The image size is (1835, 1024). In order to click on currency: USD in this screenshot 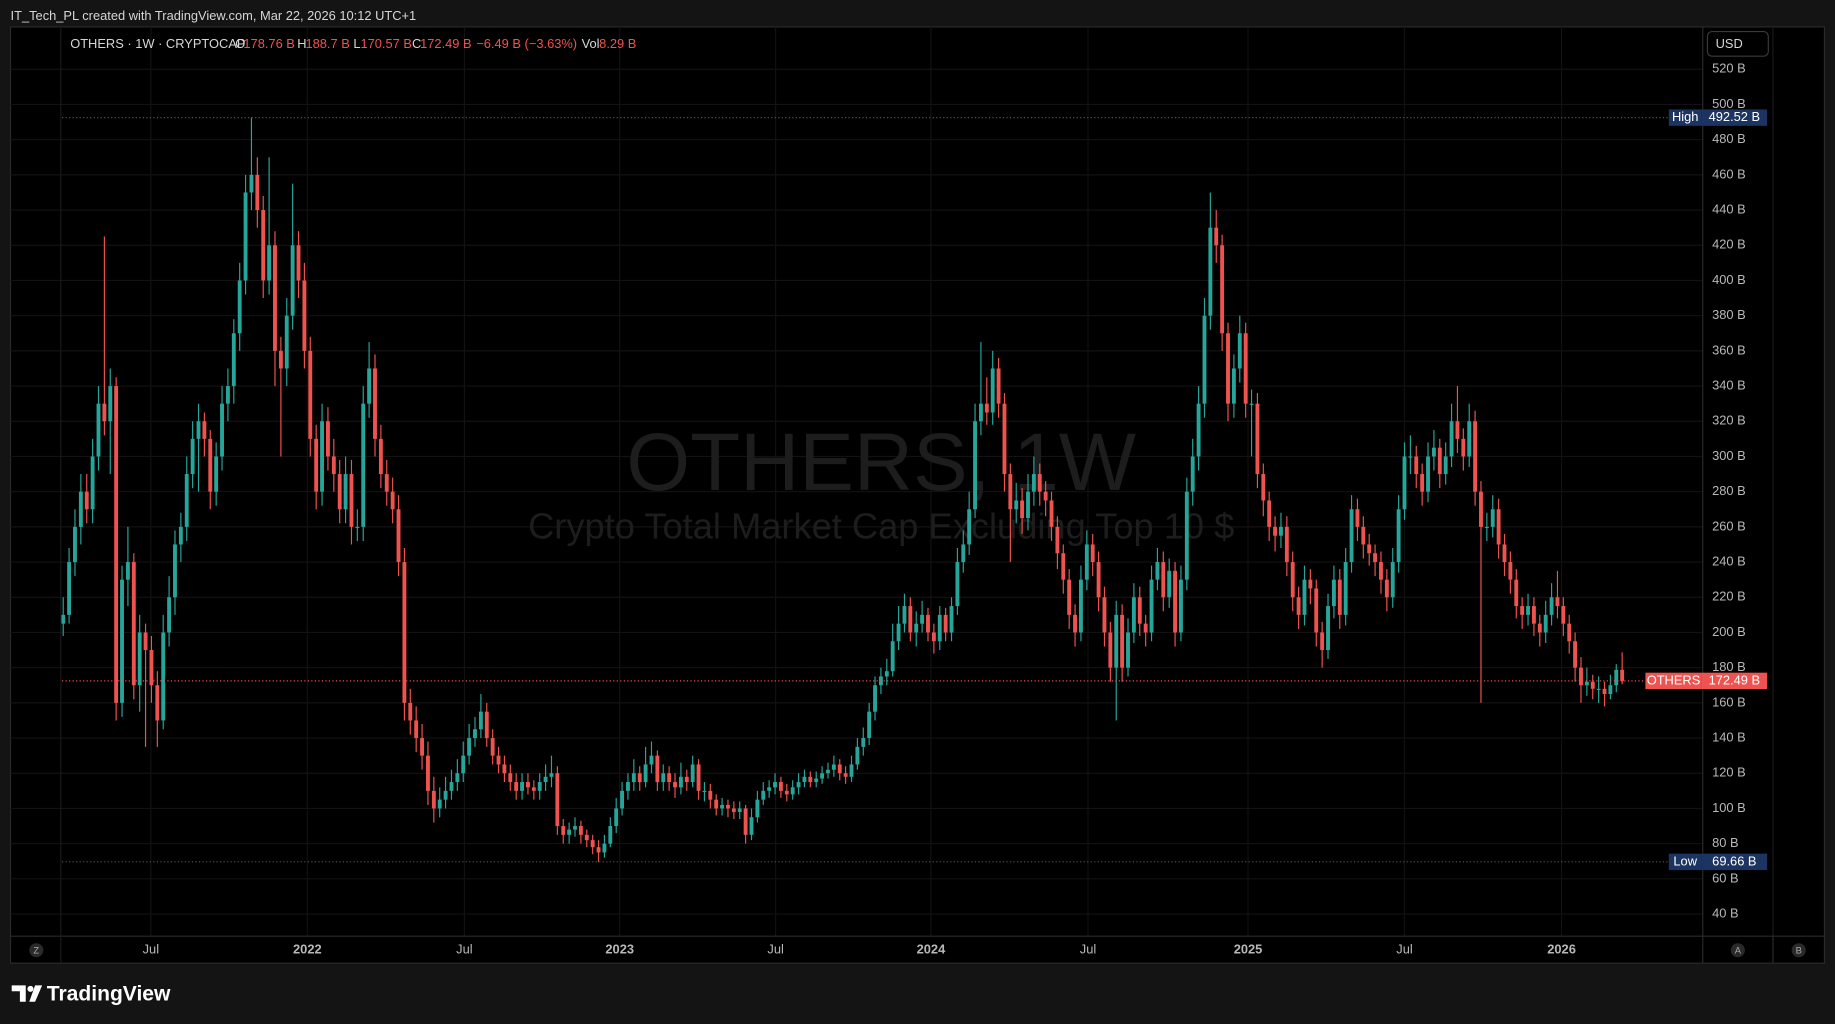, I will do `click(1729, 43)`.